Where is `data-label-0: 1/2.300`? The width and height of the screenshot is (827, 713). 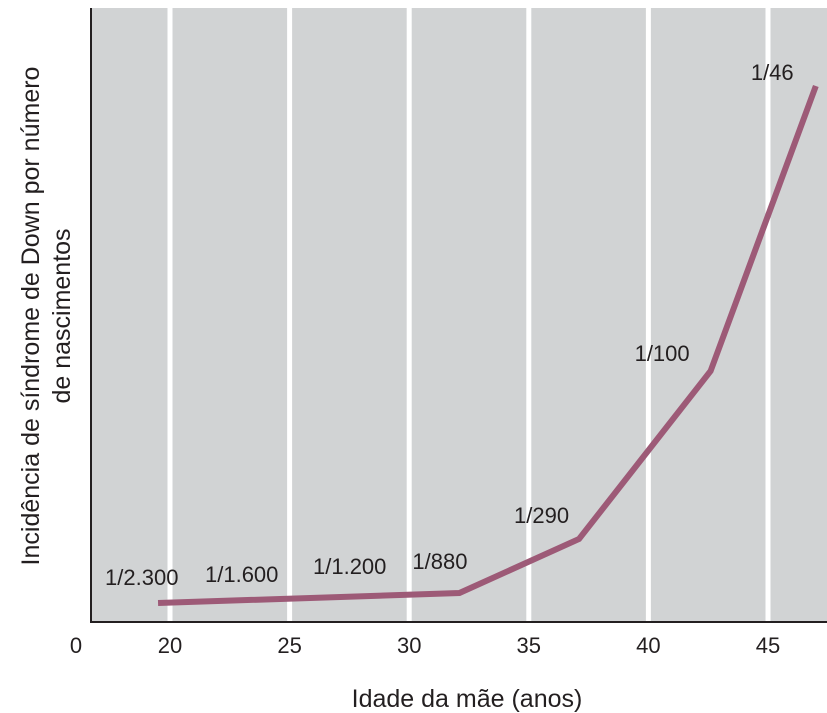
data-label-0: 1/2.300 is located at coordinates (141, 577).